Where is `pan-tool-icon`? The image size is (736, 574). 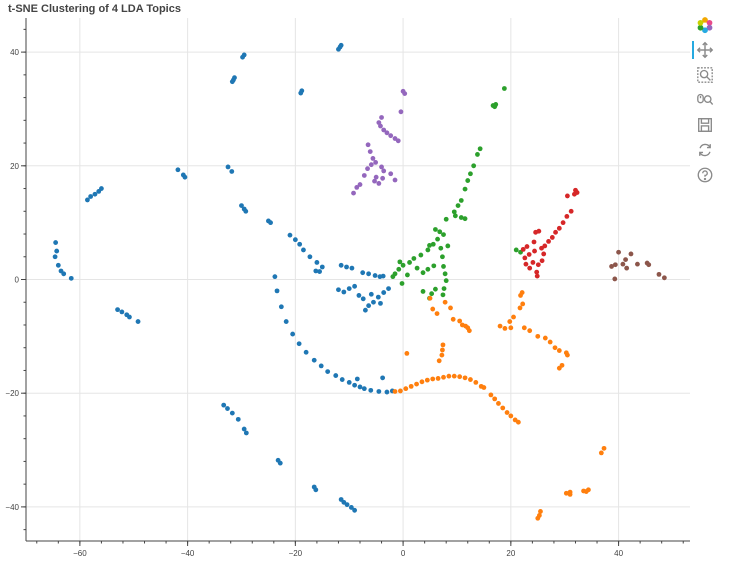
pan-tool-icon is located at coordinates (704, 50).